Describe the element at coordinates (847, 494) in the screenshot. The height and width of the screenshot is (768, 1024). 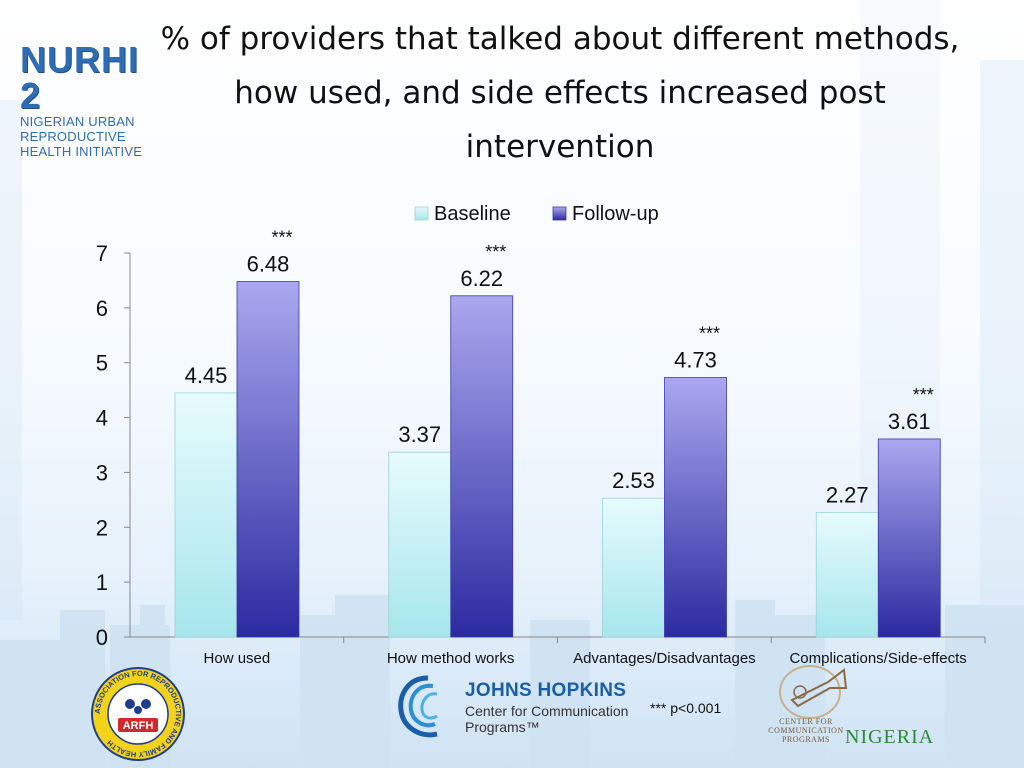
I see `data-label: 2.27` at that location.